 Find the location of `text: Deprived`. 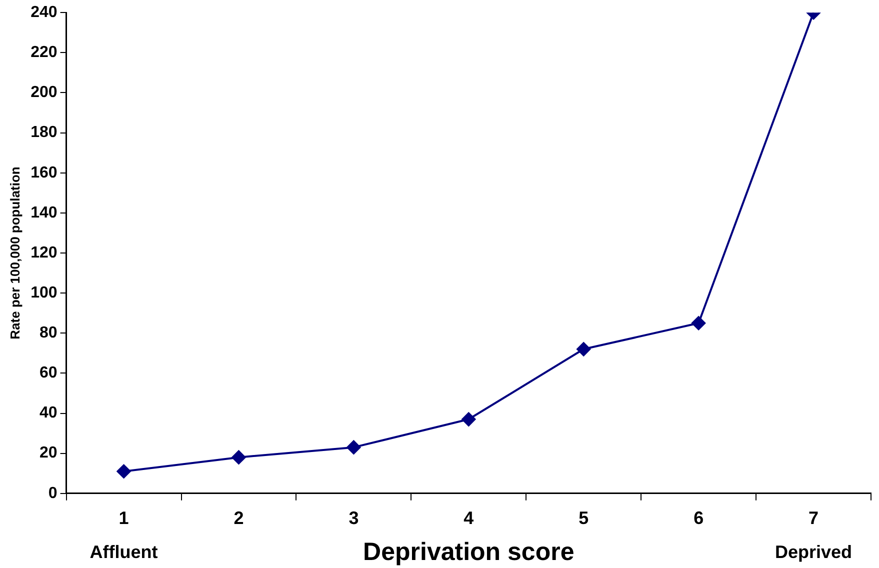

text: Deprived is located at coordinates (813, 552).